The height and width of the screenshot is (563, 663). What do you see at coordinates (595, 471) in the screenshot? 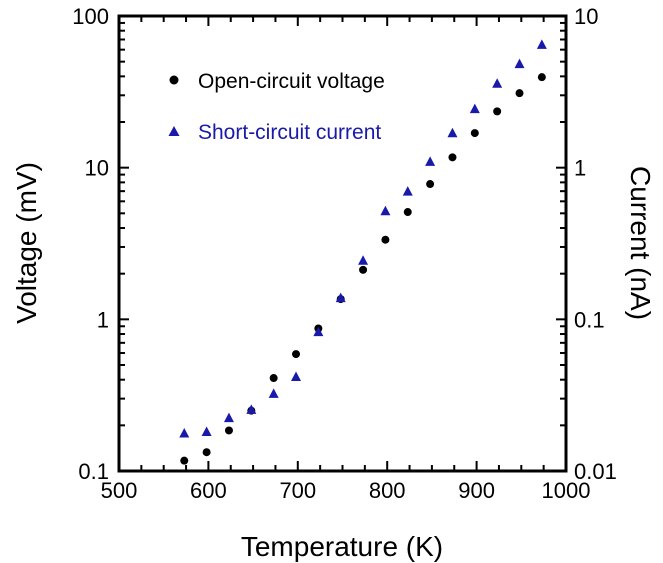
I see `y2-tick-label: 0.01` at bounding box center [595, 471].